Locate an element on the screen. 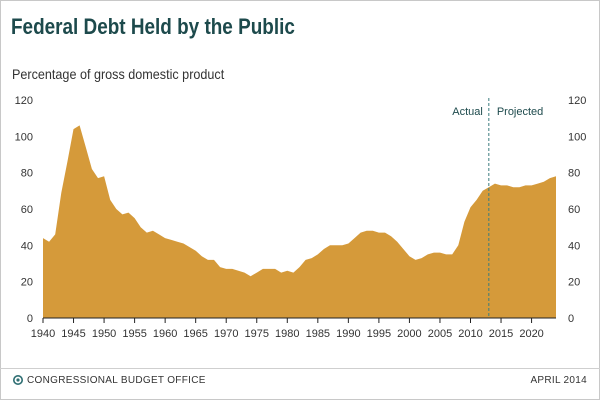  x-tick-label-1960: 1960 is located at coordinates (165, 334).